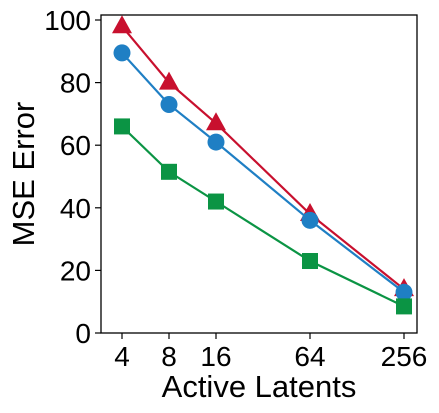 The width and height of the screenshot is (439, 413). What do you see at coordinates (67, 20) in the screenshot?
I see `y-tick-label: 100` at bounding box center [67, 20].